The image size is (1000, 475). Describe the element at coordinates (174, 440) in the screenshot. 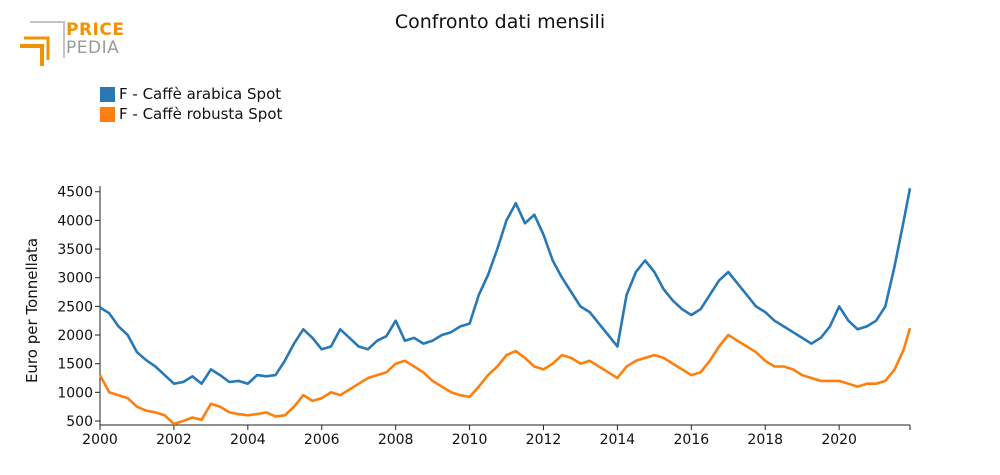

I see `x-tick-label: 2002` at that location.